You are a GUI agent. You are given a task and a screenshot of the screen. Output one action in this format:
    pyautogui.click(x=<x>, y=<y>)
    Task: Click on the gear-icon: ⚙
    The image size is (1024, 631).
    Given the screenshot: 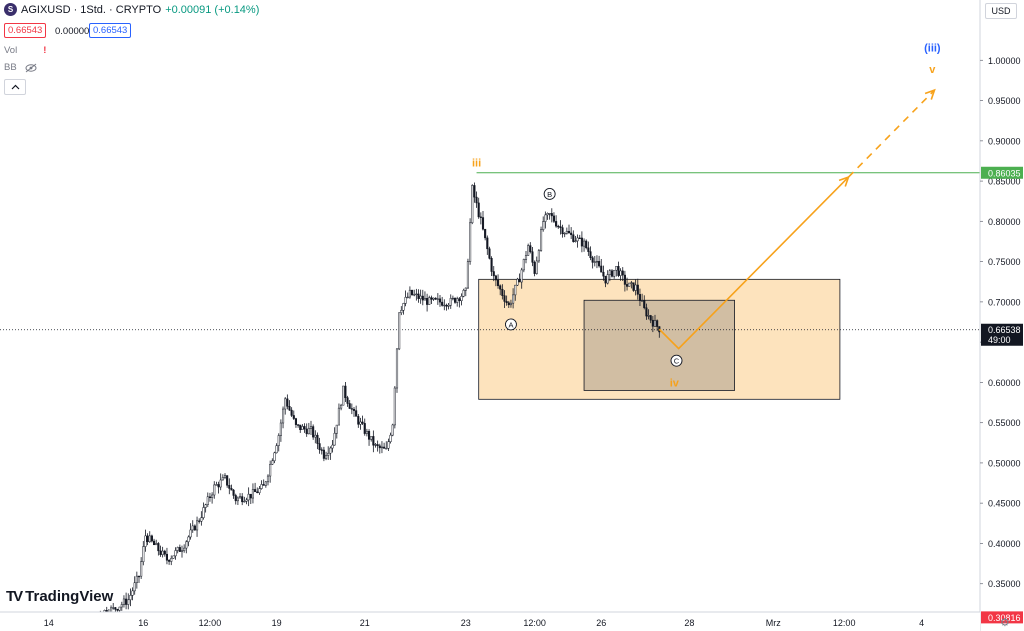 What is the action you would take?
    pyautogui.click(x=1005, y=623)
    